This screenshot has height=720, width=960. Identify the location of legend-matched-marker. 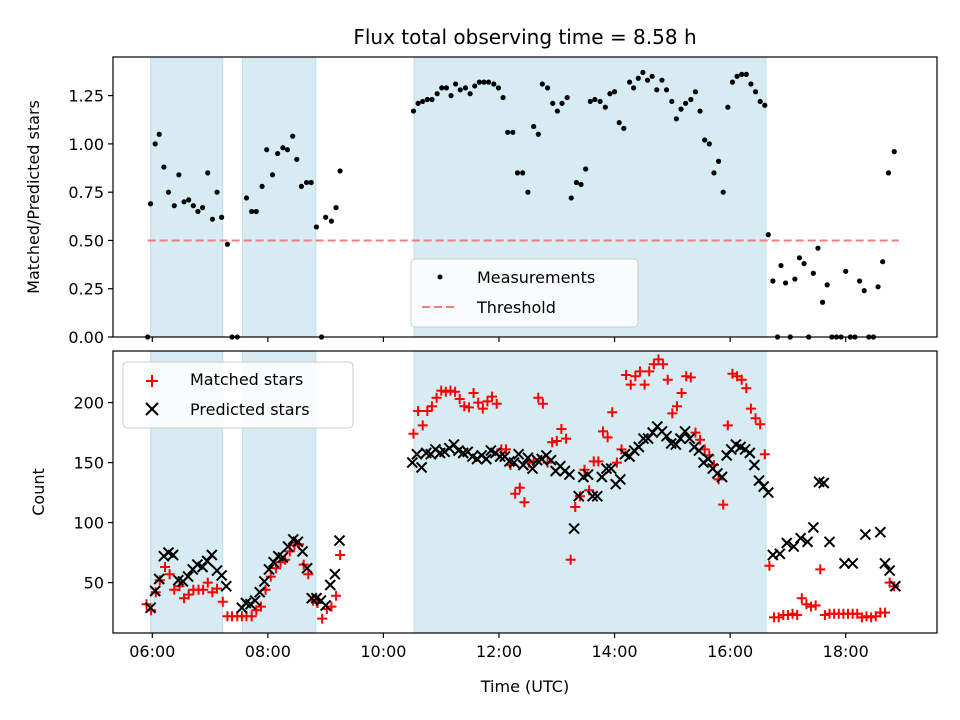
(152, 381).